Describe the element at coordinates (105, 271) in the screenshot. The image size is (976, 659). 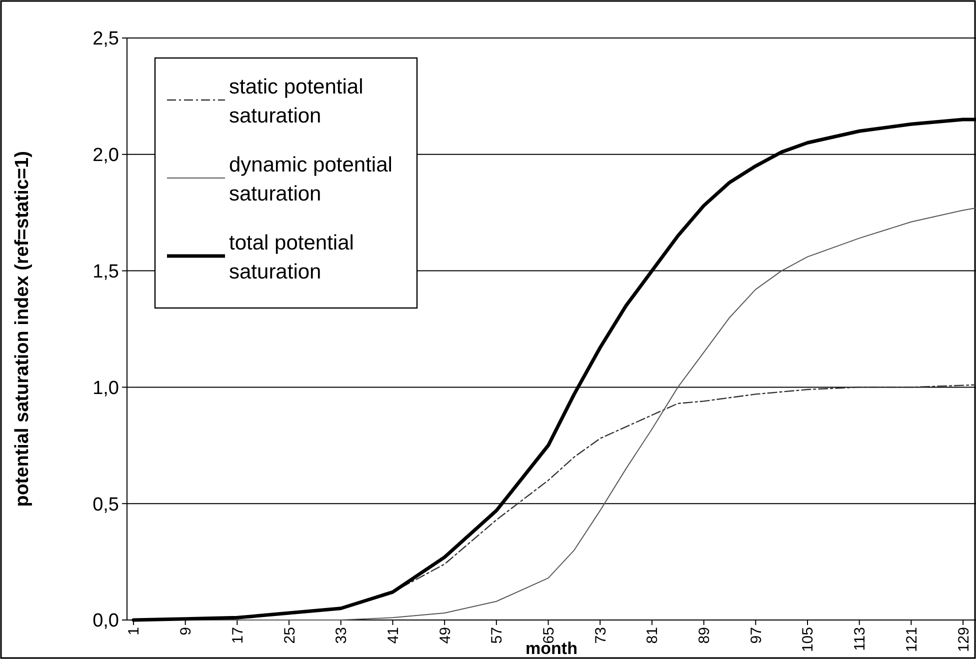
I see `y-tick-label: 1,5` at that location.